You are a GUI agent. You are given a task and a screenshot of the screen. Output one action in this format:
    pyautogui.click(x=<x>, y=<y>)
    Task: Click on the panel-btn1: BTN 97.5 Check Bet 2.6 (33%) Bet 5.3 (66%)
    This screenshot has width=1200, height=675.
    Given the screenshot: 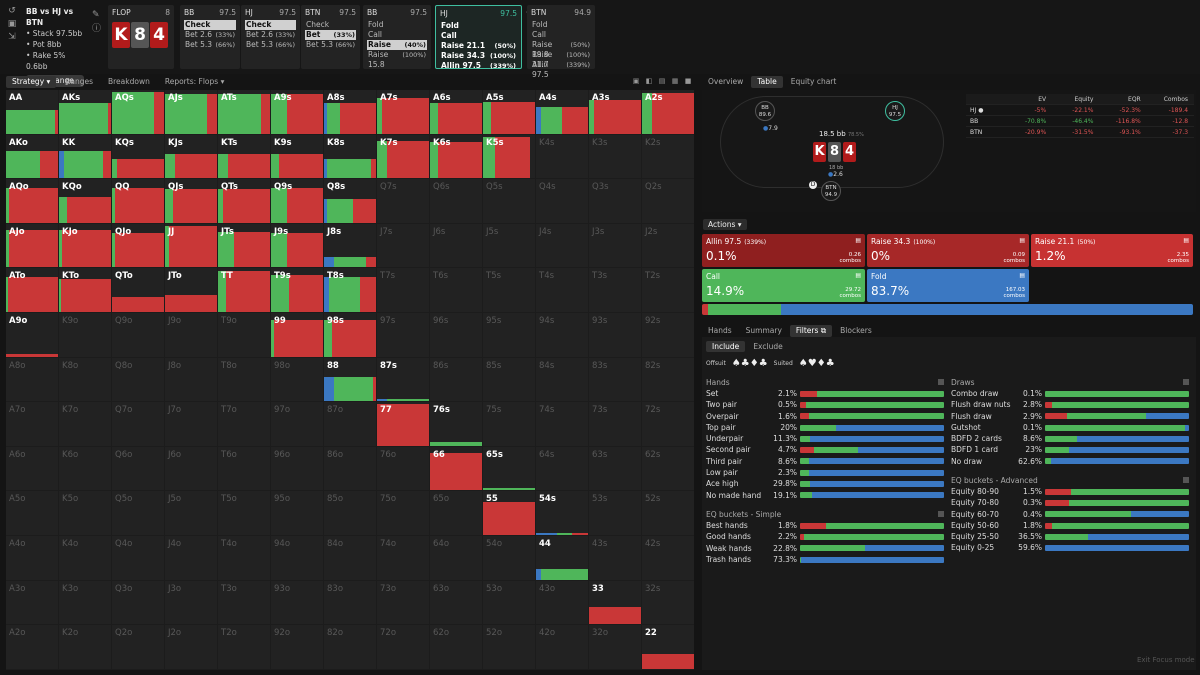 What is the action you would take?
    pyautogui.click(x=330, y=37)
    